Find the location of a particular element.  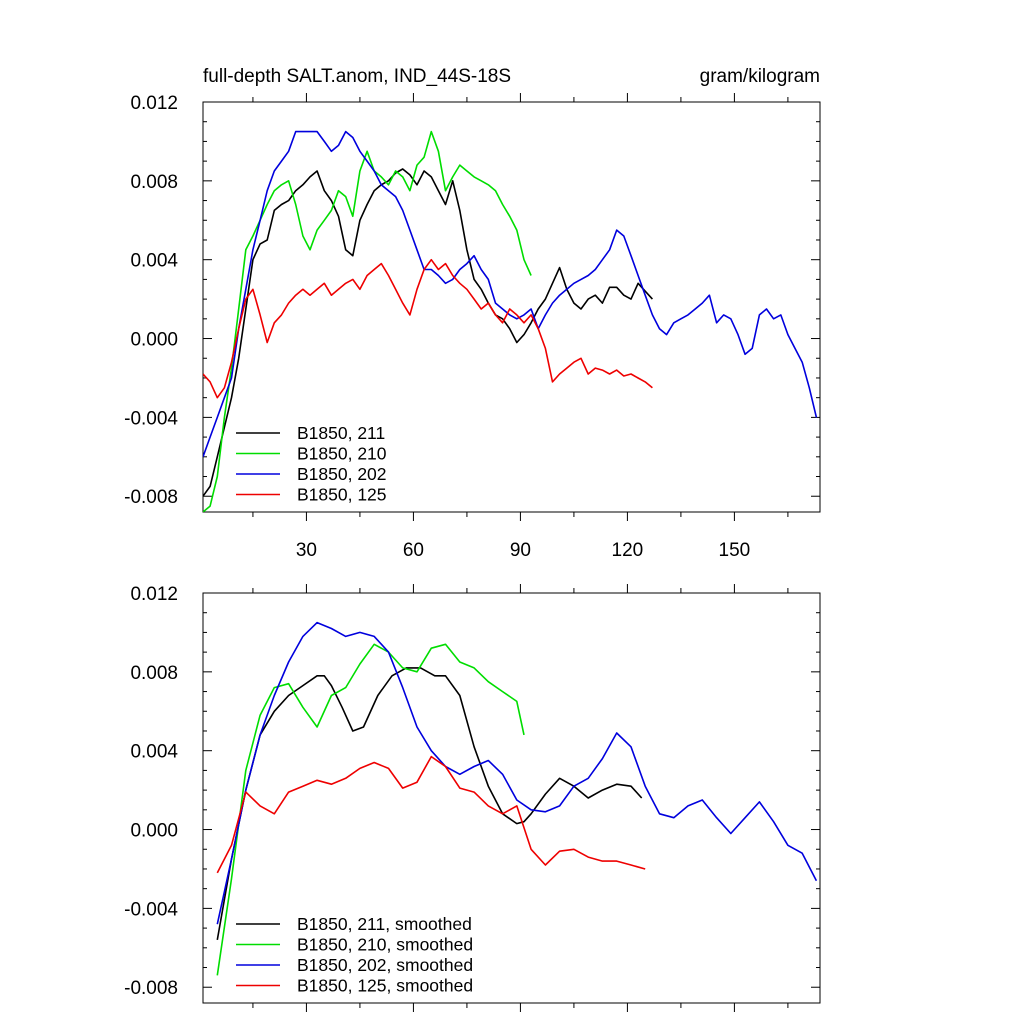

legend-label: B1850, 211, smoothed is located at coordinates (384, 924).